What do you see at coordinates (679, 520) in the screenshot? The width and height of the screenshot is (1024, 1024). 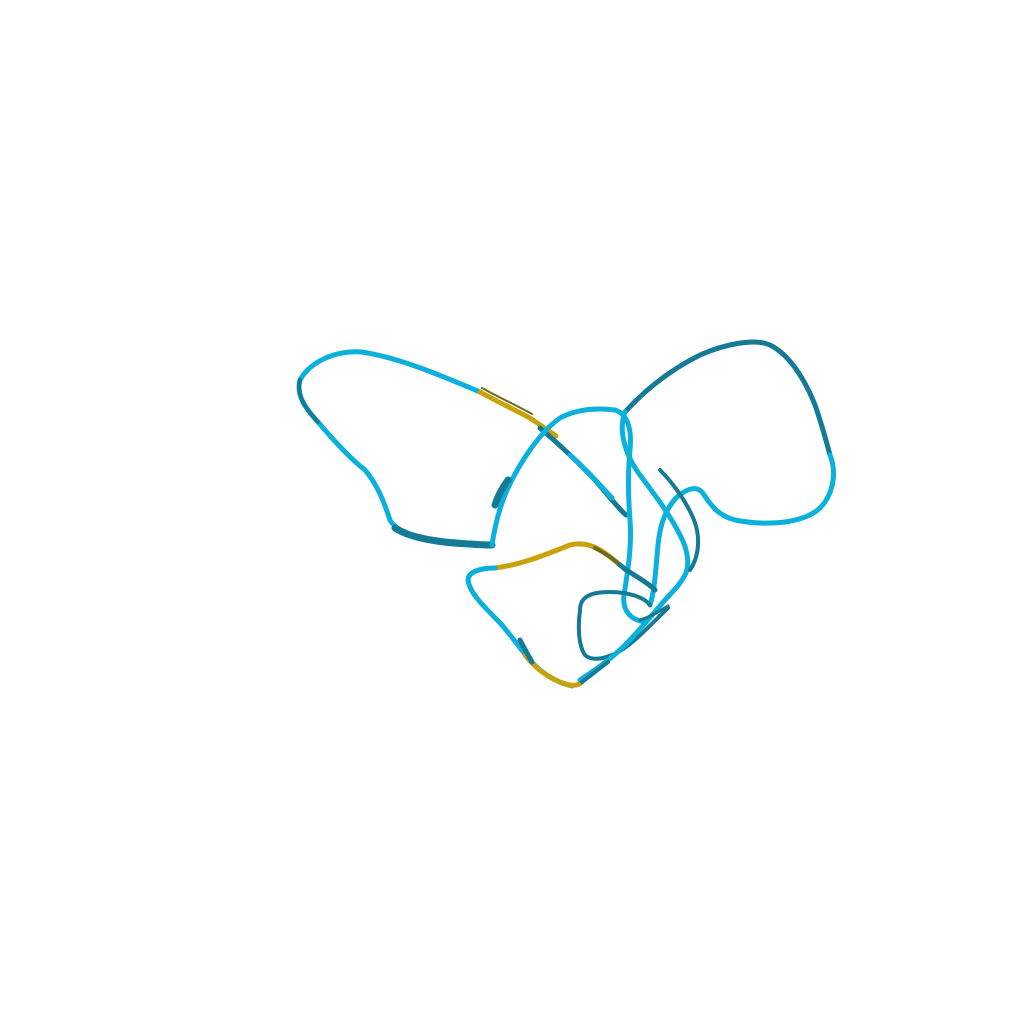 I see `right-loop-inner-dark` at bounding box center [679, 520].